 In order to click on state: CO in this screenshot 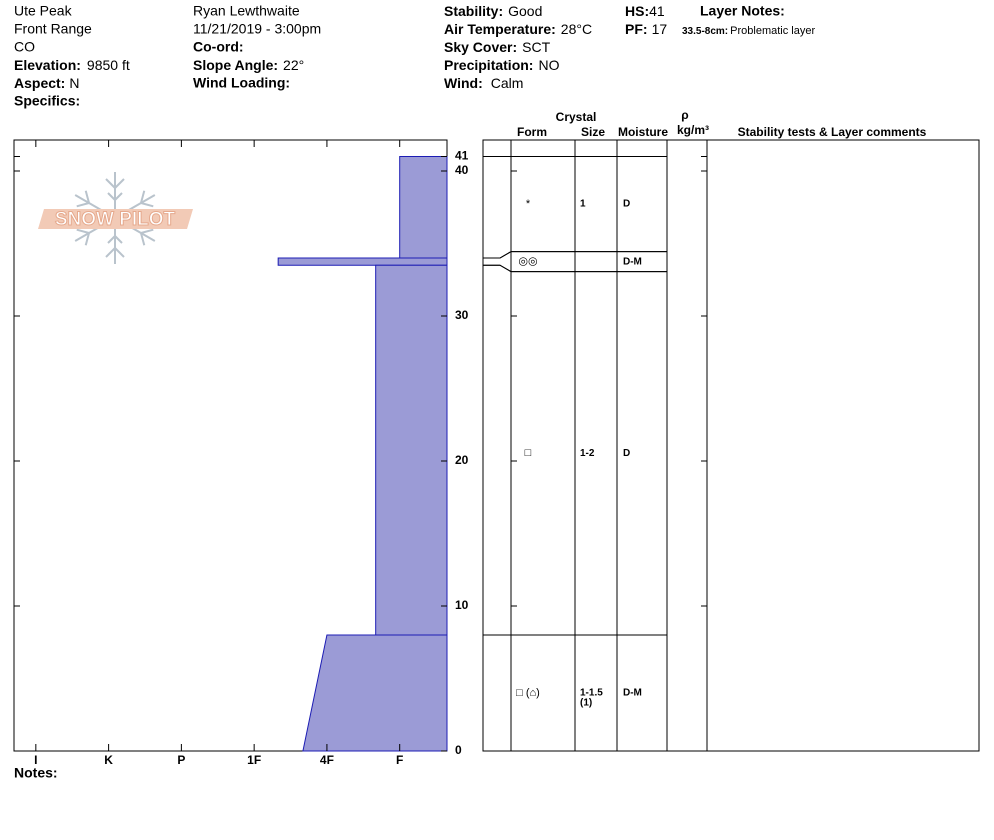, I will do `click(24, 47)`.